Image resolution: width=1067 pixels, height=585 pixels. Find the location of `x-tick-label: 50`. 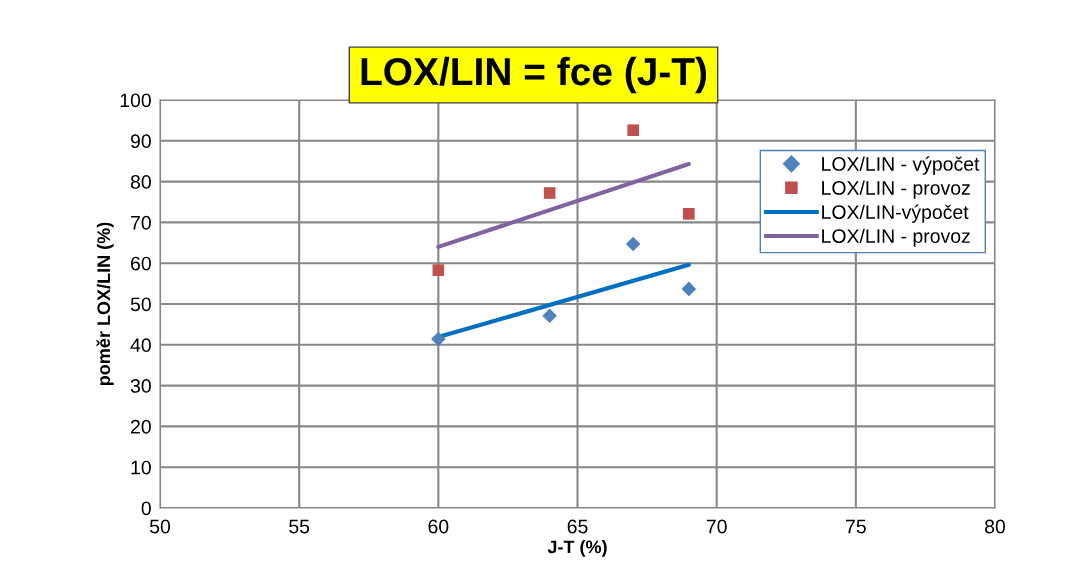

x-tick-label: 50 is located at coordinates (160, 526).